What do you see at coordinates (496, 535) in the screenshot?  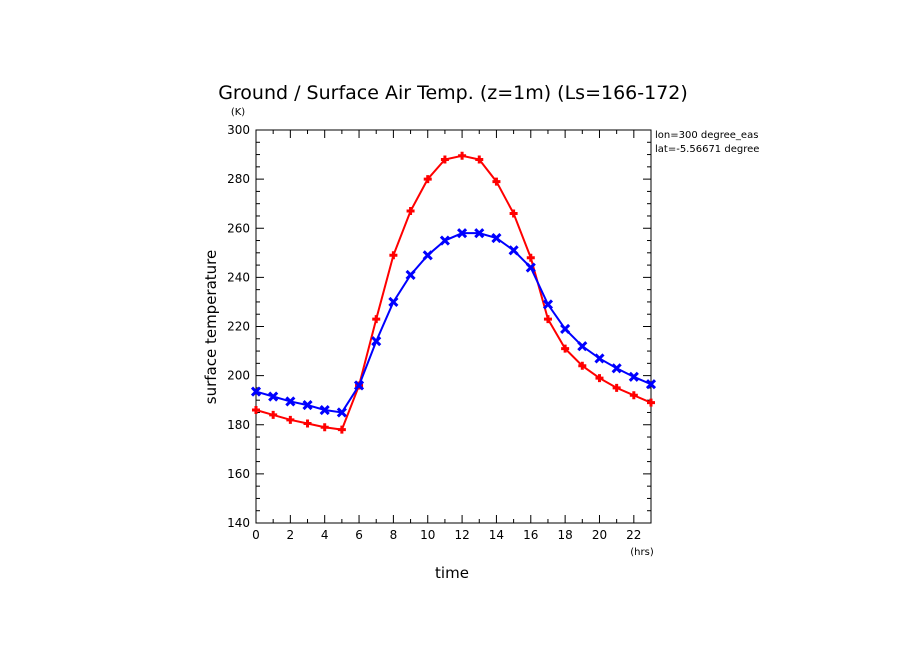 I see `x-tick-label: 14` at bounding box center [496, 535].